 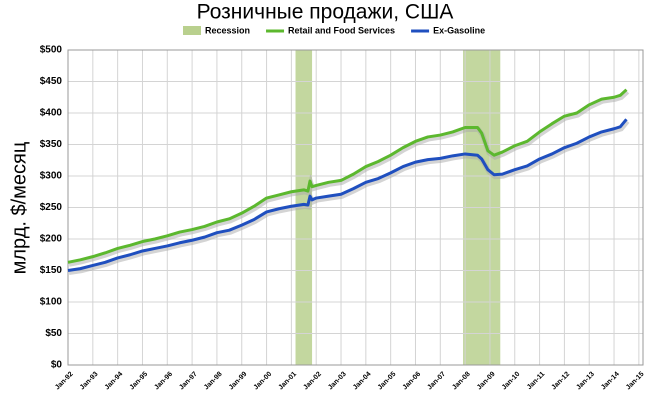 I want to click on y-tick-label: $300, so click(x=51, y=176).